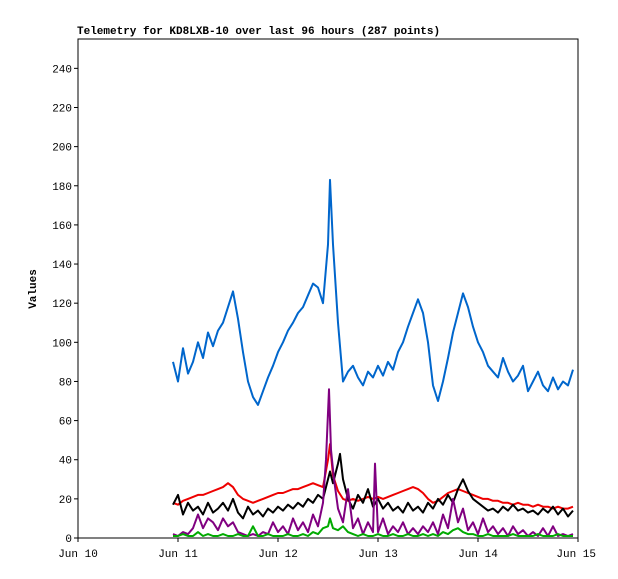 Image resolution: width=618 pixels, height=579 pixels. Describe the element at coordinates (178, 555) in the screenshot. I see `x-tick-label: Jun 11` at that location.